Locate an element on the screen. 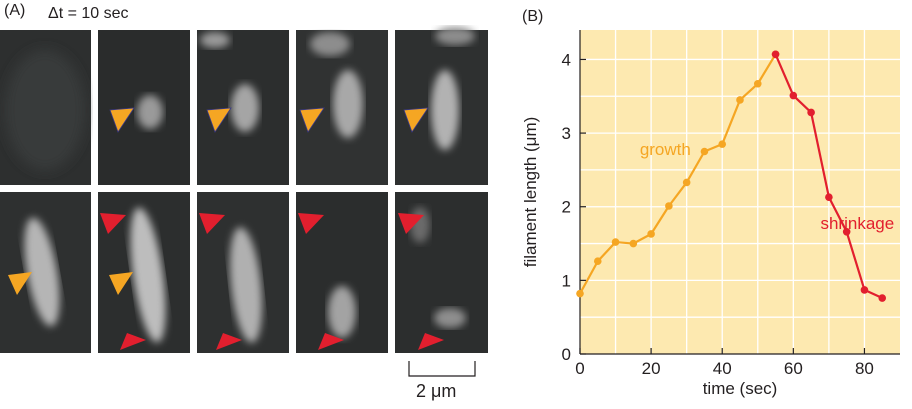 Image resolution: width=912 pixels, height=409 pixels. panel-a-label: (A) is located at coordinates (15, 10).